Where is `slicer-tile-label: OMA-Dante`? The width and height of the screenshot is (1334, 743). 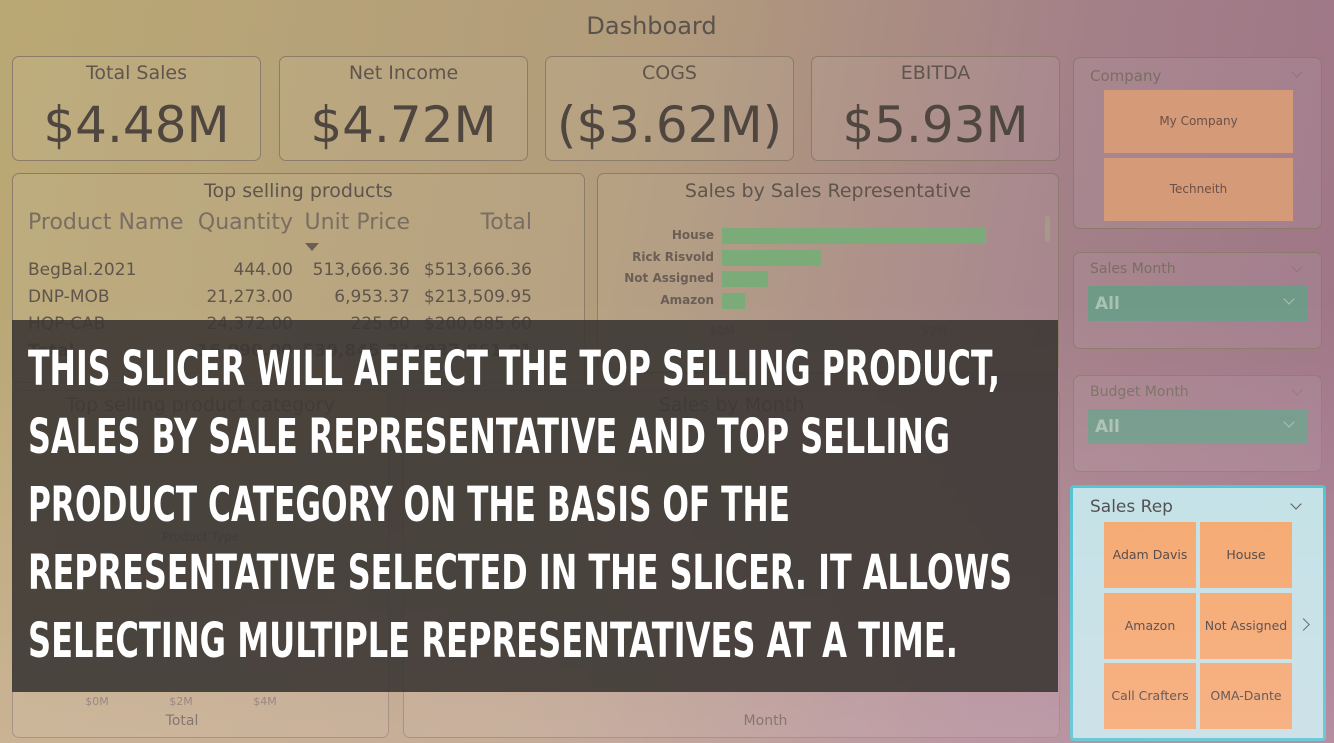
slicer-tile-label: OMA-Dante is located at coordinates (1246, 695).